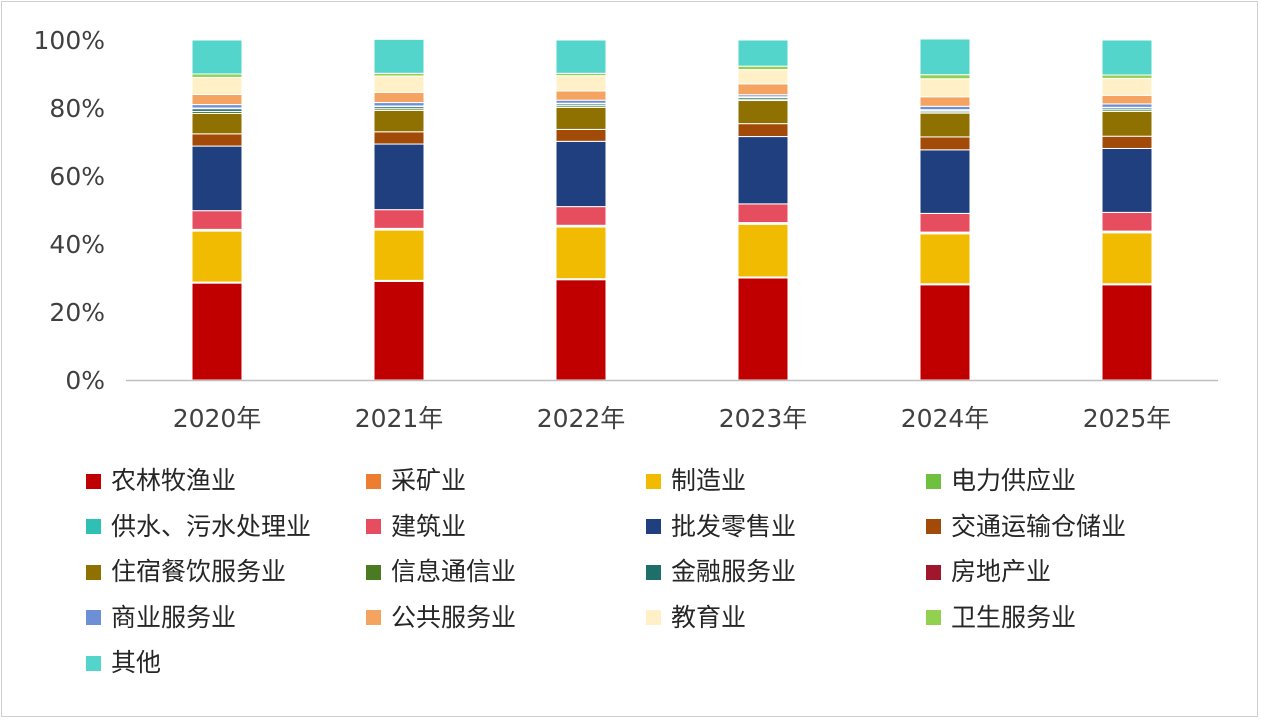 Image resolution: width=1261 pixels, height=720 pixels. I want to click on legend-item: 其他, so click(123, 663).